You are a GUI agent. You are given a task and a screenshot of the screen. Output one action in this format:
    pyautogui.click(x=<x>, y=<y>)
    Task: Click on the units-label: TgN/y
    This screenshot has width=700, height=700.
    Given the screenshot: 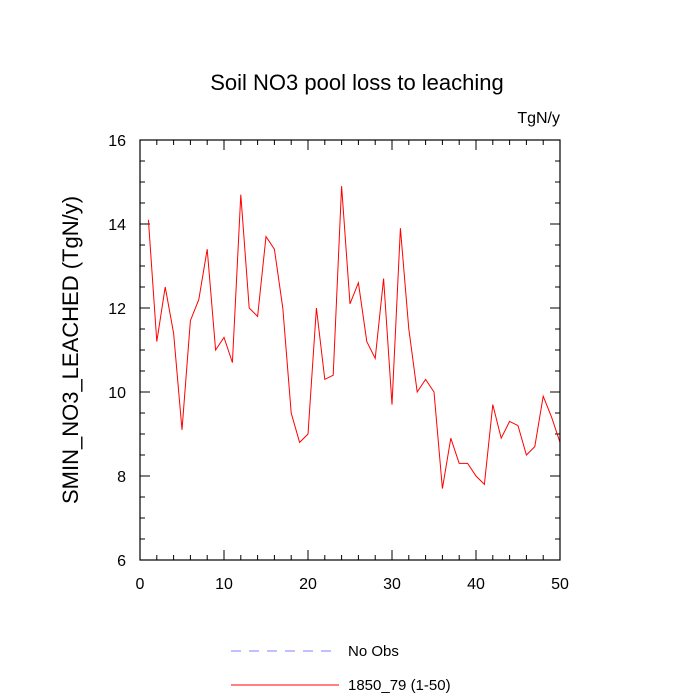 What is the action you would take?
    pyautogui.click(x=538, y=118)
    